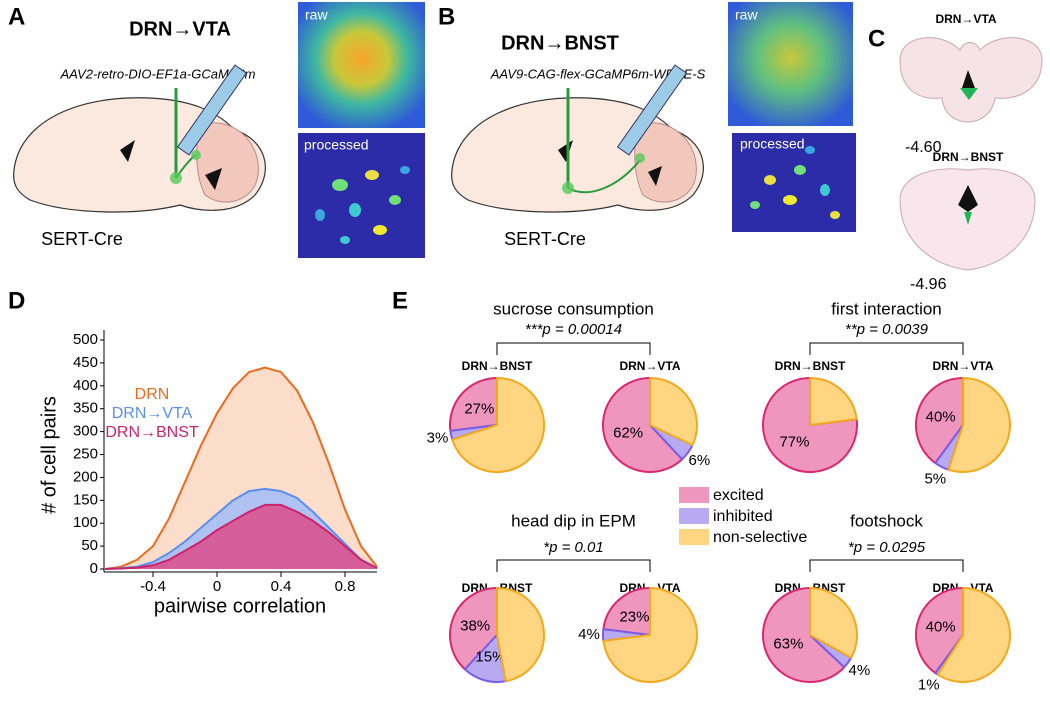  Describe the element at coordinates (400, 300) in the screenshot. I see `panel-label: E` at that location.